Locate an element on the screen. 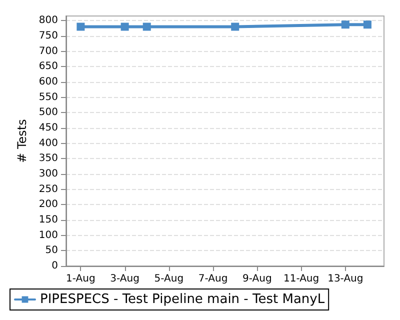 The width and height of the screenshot is (400, 320). legend-label: PIPESPECS - Test Pipeline main - Test ManyL is located at coordinates (183, 299).